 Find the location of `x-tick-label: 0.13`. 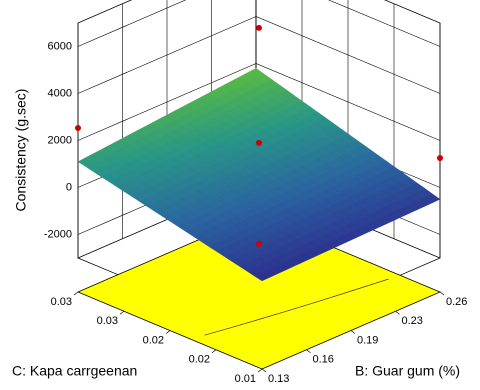

x-tick-label: 0.13 is located at coordinates (278, 379).